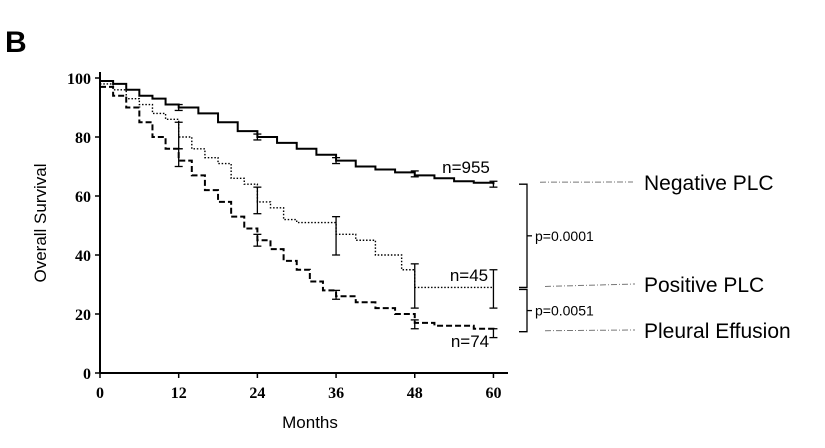 The image size is (825, 448). Describe the element at coordinates (179, 393) in the screenshot. I see `x-tick-label: 12` at that location.